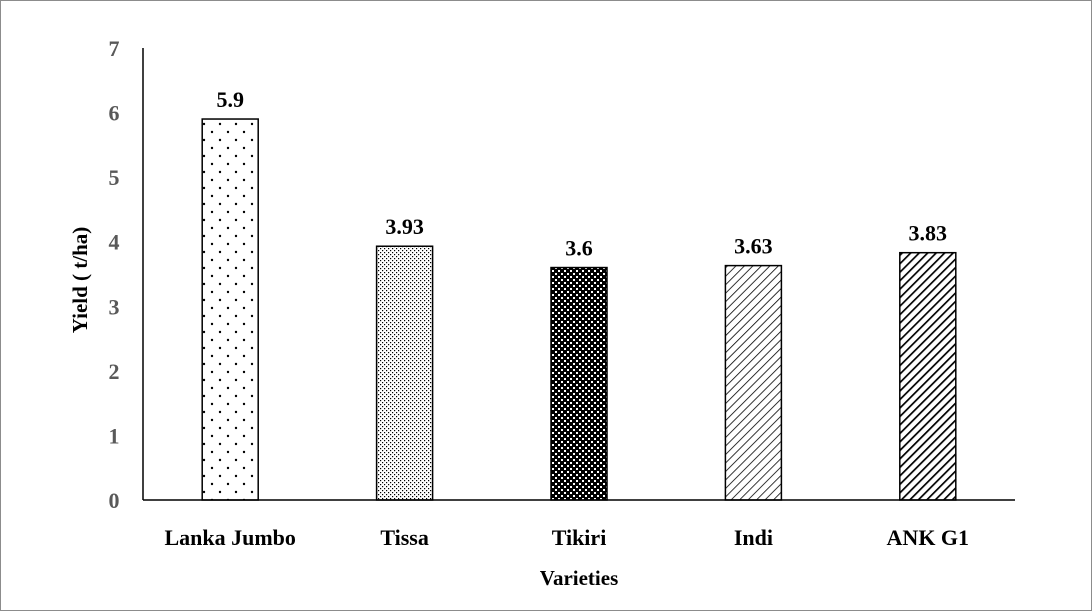 The image size is (1092, 611). What do you see at coordinates (753, 382) in the screenshot?
I see `bar-indi` at bounding box center [753, 382].